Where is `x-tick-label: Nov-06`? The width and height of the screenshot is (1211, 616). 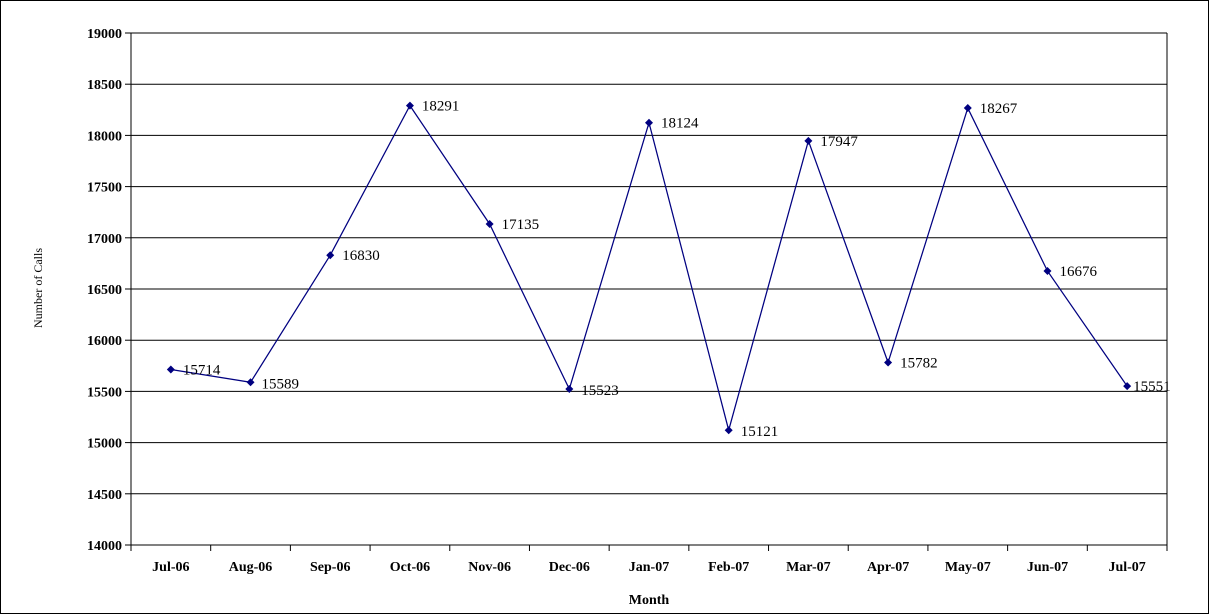 x-tick-label: Nov-06 is located at coordinates (489, 567).